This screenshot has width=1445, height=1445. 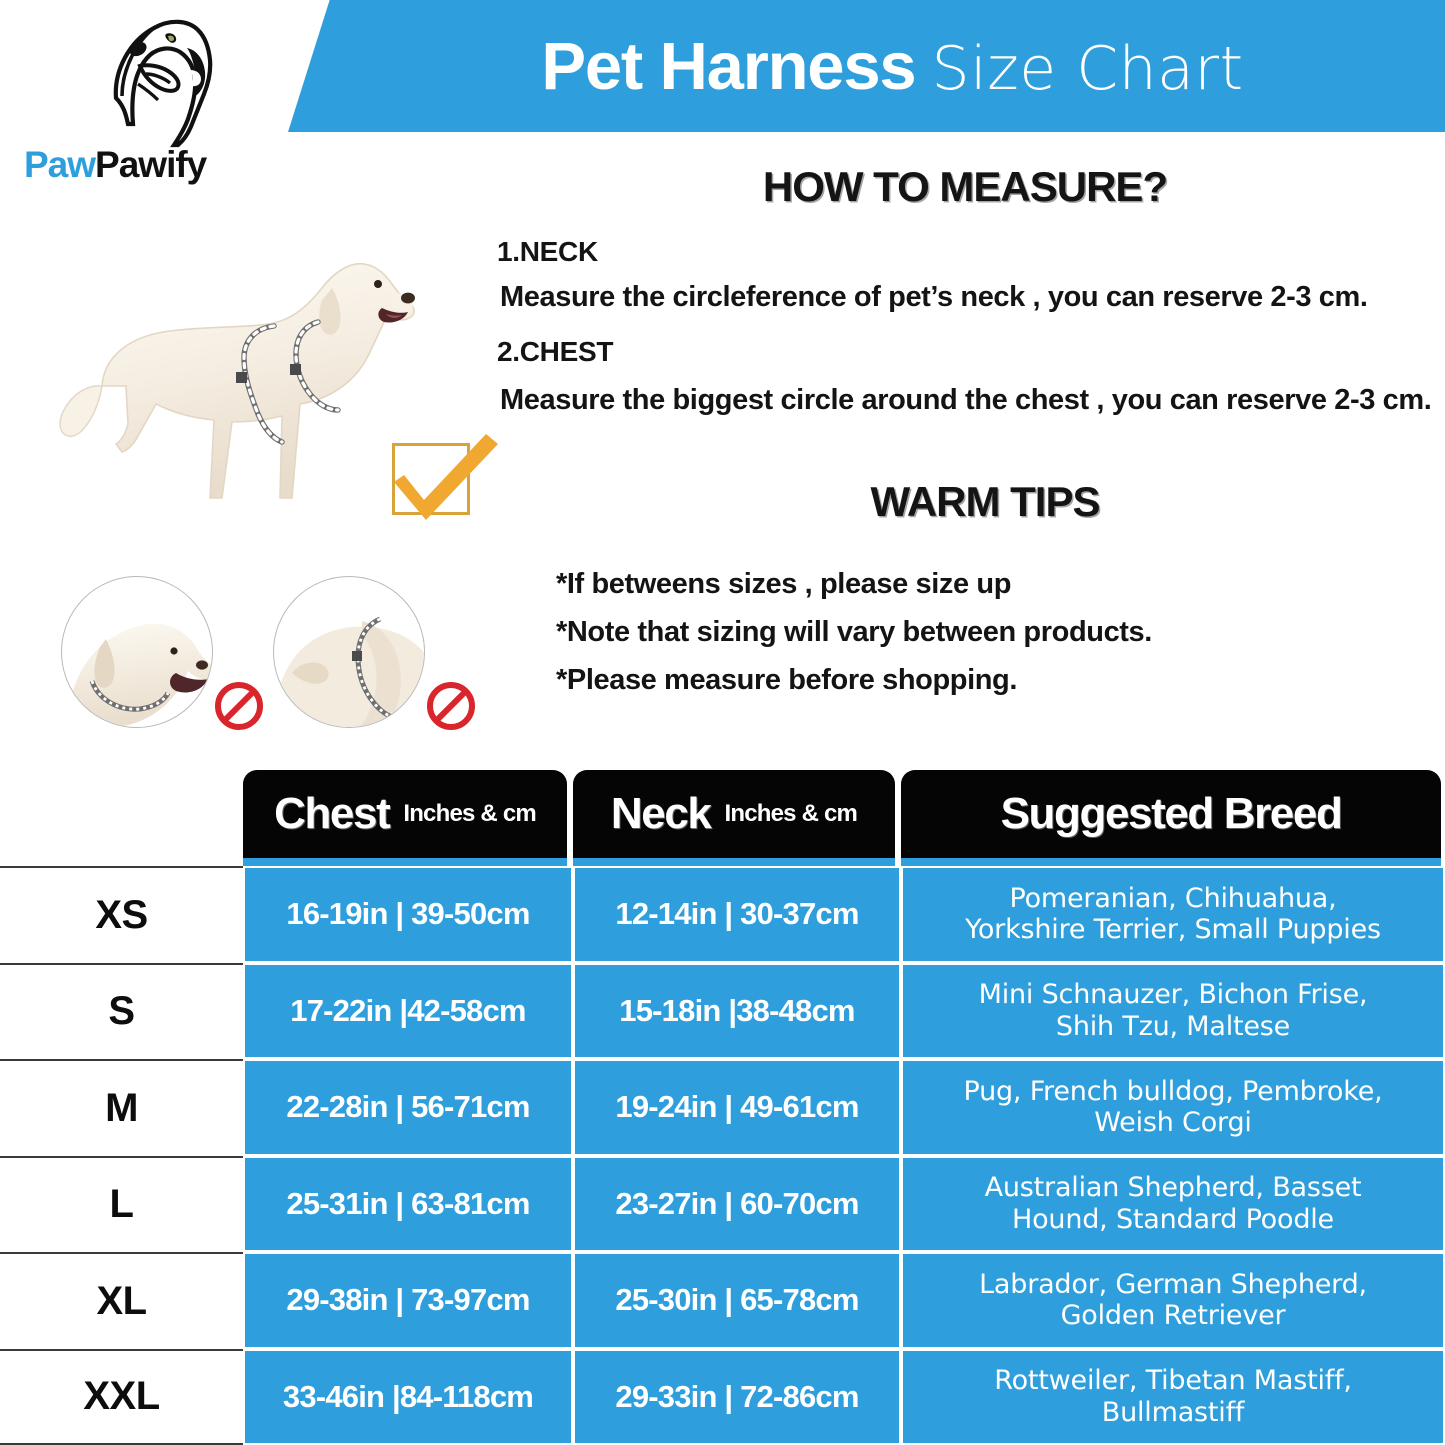 I want to click on incorrect-examples, so click(x=270, y=658).